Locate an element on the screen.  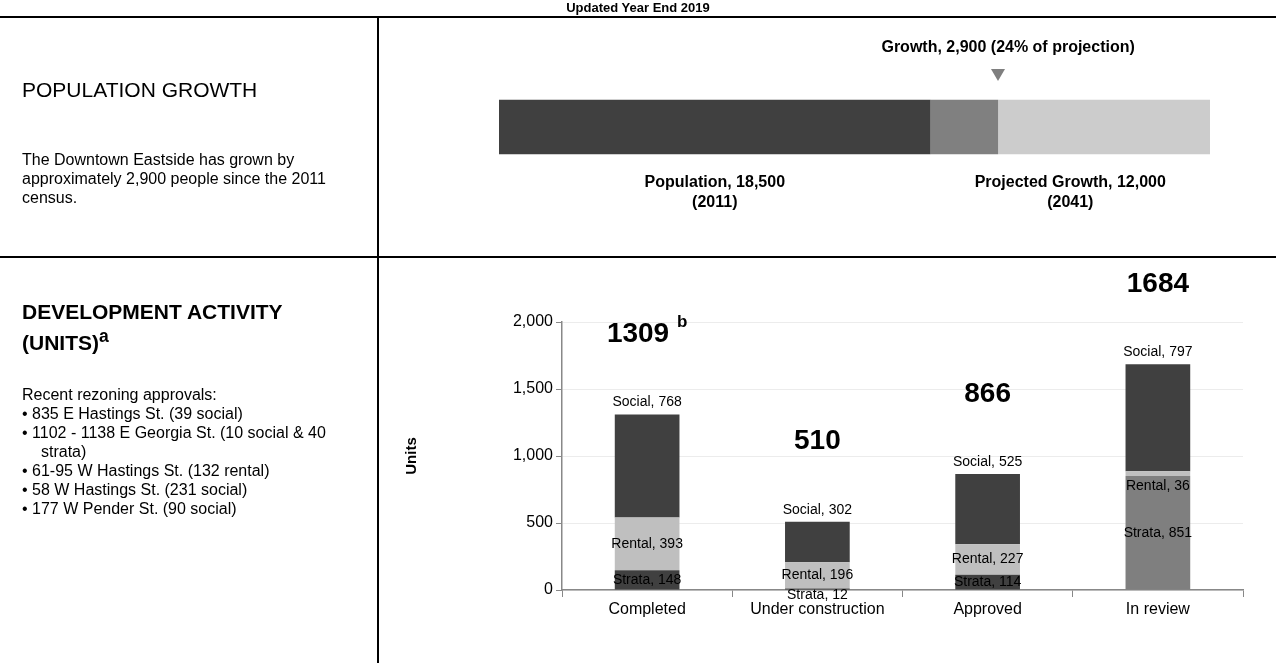
data-label: Strata, 12 is located at coordinates (817, 594).